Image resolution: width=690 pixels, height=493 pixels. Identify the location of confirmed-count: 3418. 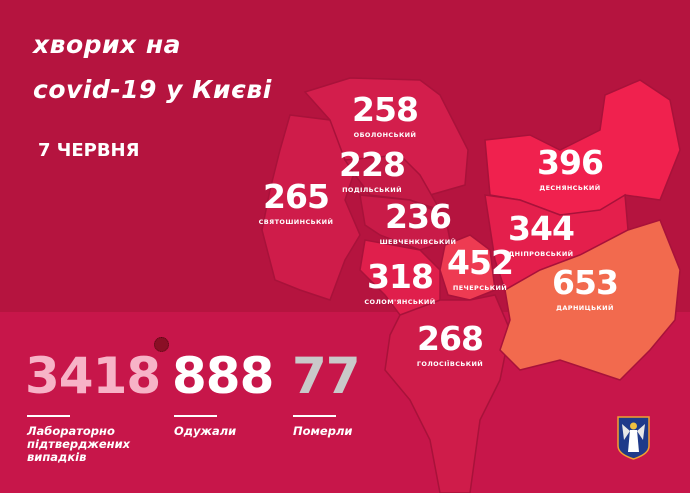
(93, 376).